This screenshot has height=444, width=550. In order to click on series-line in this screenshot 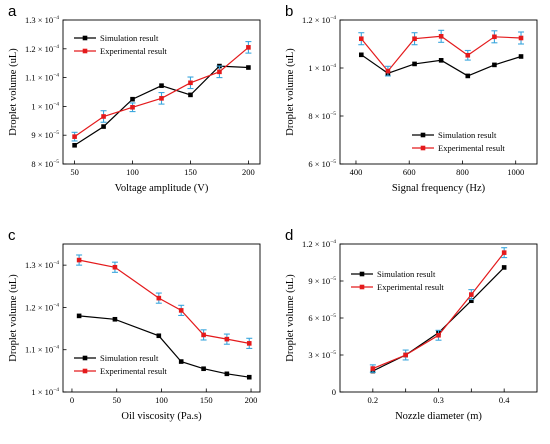, I will do `click(161, 92)`.